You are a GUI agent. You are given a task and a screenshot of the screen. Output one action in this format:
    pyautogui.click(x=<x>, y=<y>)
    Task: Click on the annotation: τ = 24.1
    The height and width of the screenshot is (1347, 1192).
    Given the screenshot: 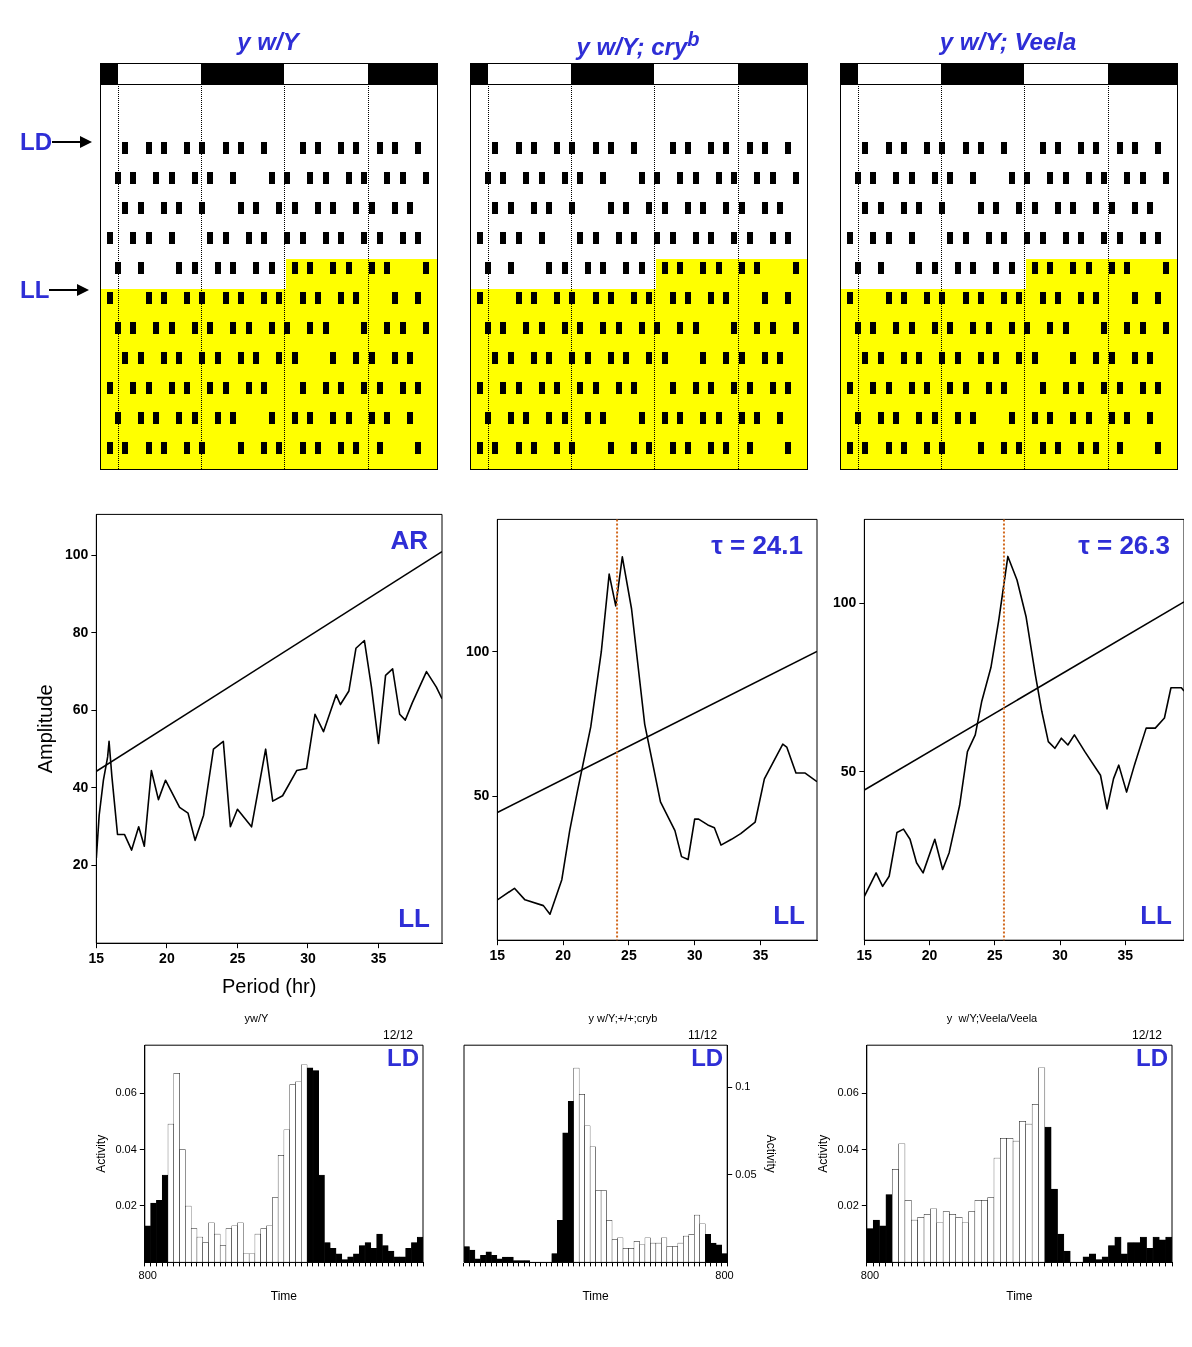 What is the action you would take?
    pyautogui.click(x=757, y=544)
    